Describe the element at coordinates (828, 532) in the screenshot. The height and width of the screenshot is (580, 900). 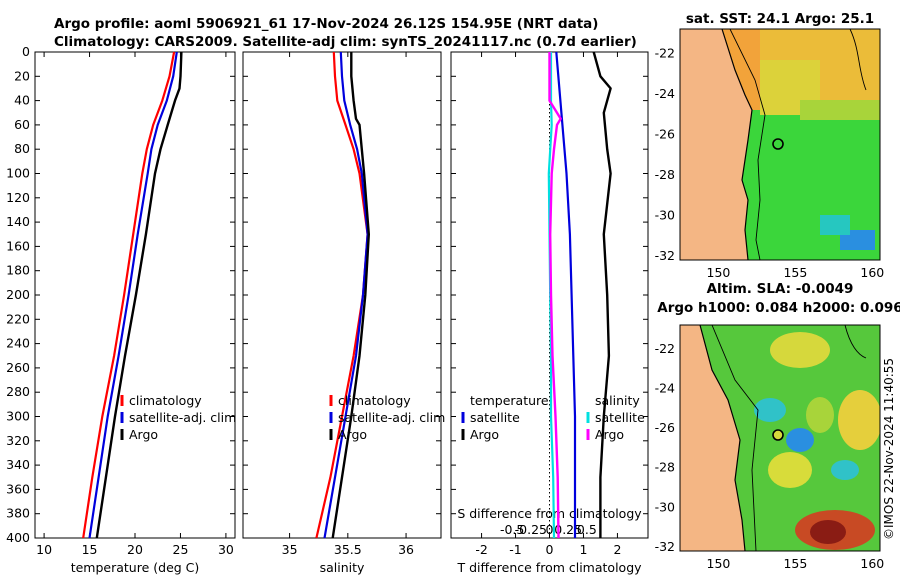
I see `sla-peak` at that location.